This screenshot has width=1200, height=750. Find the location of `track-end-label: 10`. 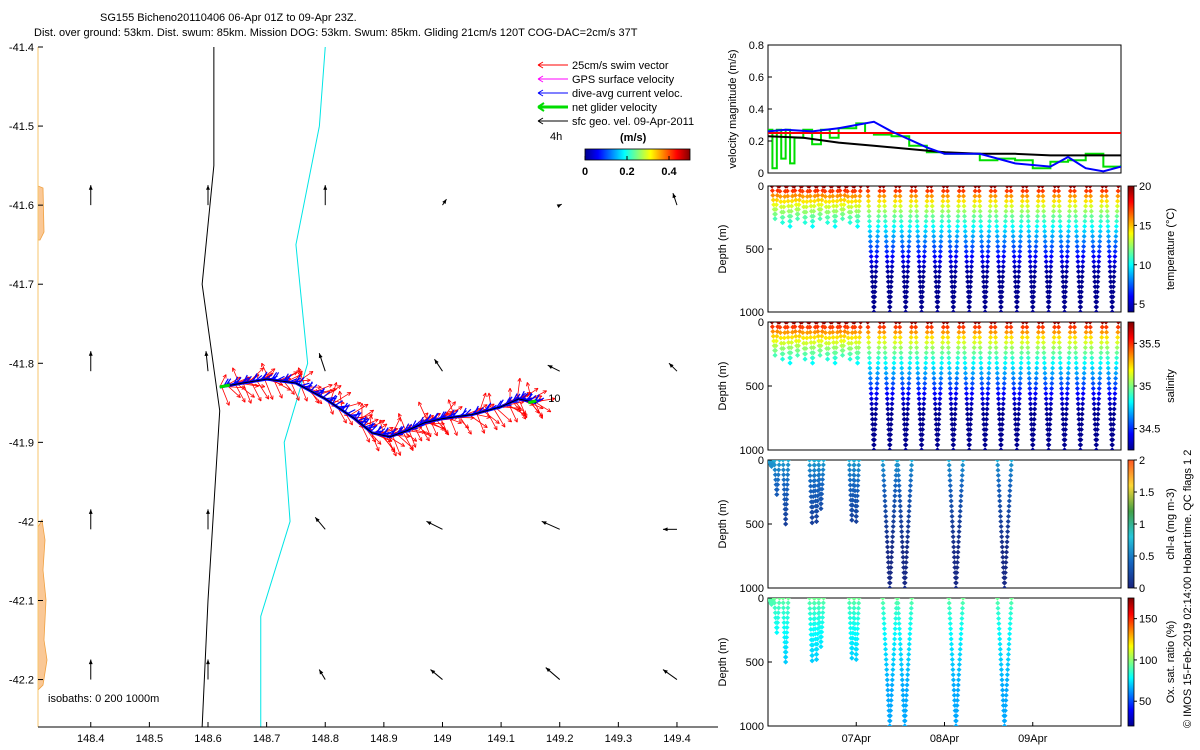

track-end-label: 10 is located at coordinates (554, 399).